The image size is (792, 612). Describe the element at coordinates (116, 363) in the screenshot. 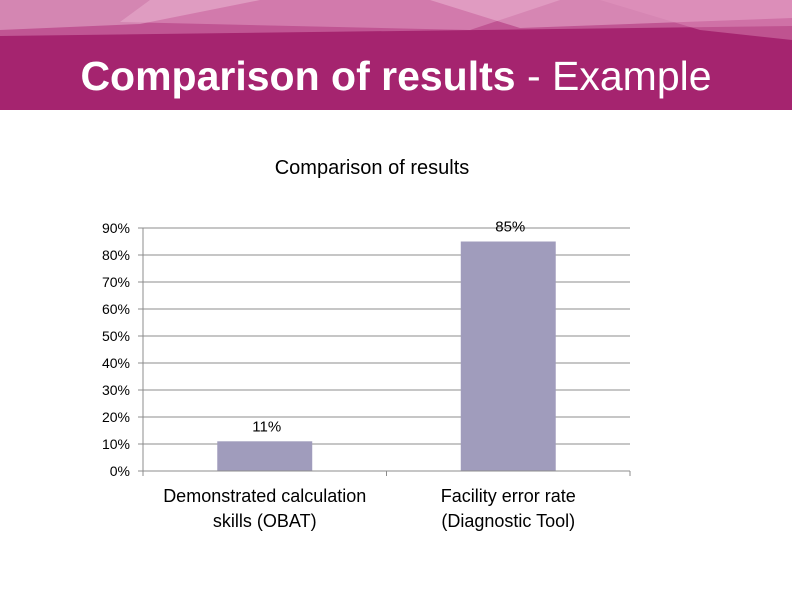

I see `y-tick-label: 40%` at that location.